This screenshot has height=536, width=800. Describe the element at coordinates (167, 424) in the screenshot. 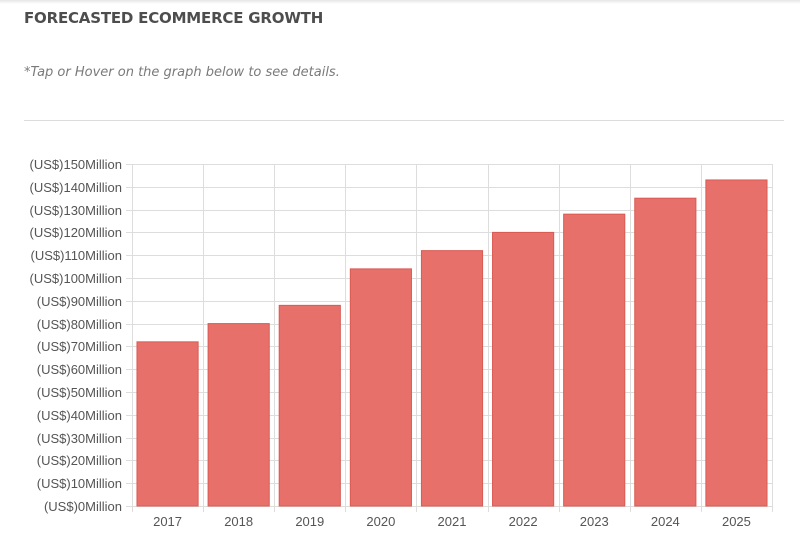

I see `bar-2017` at that location.